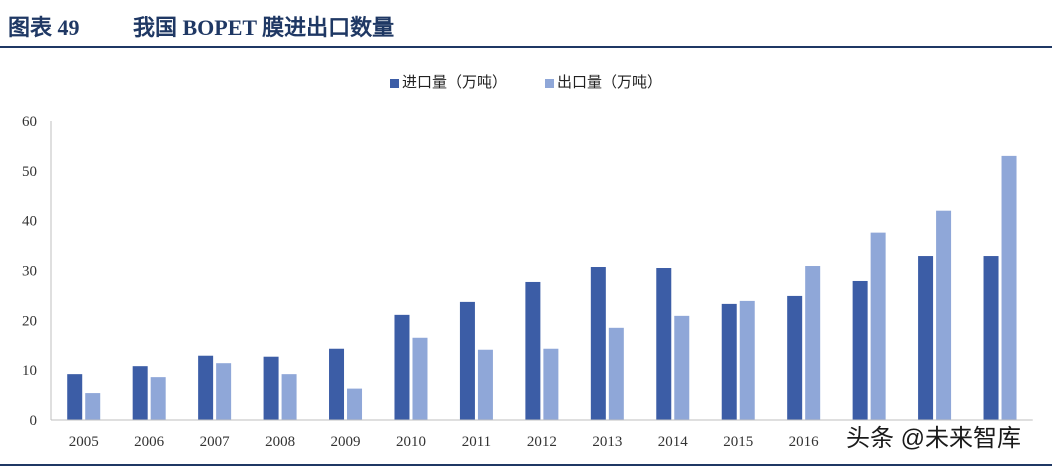  Describe the element at coordinates (29, 222) in the screenshot. I see `y-tick-label: 40` at that location.